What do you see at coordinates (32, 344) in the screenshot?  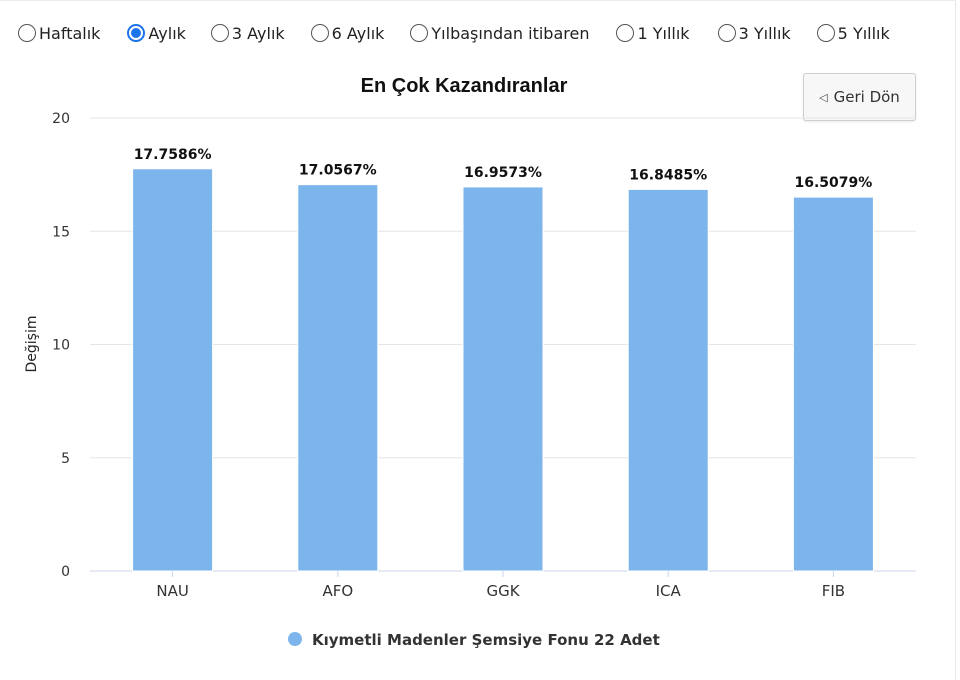 I see `y-axis-title: Değişim` at bounding box center [32, 344].